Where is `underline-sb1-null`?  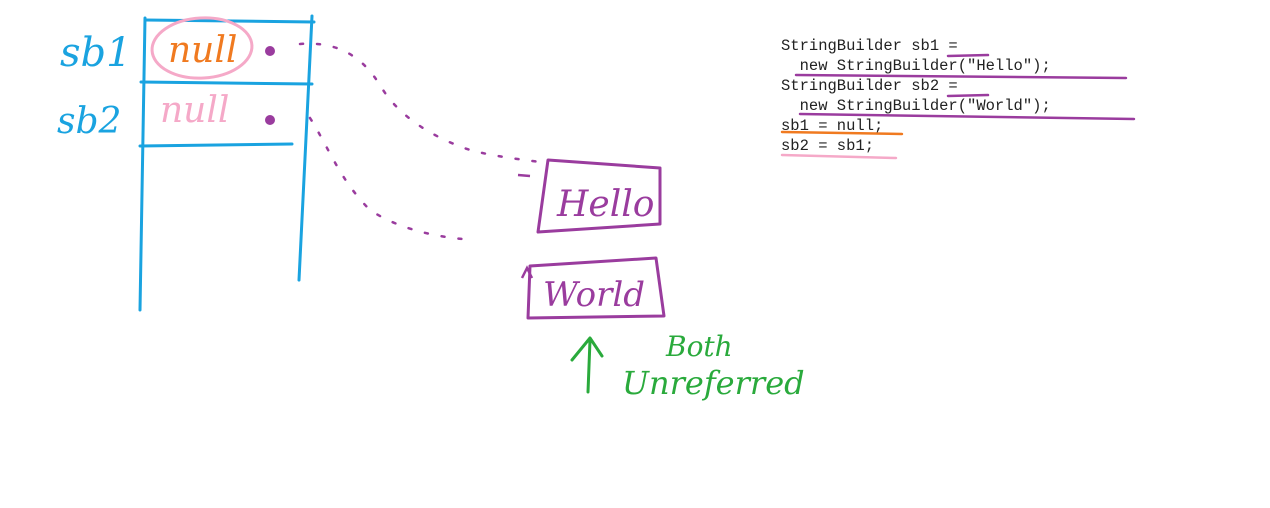
underline-sb1-null is located at coordinates (842, 133).